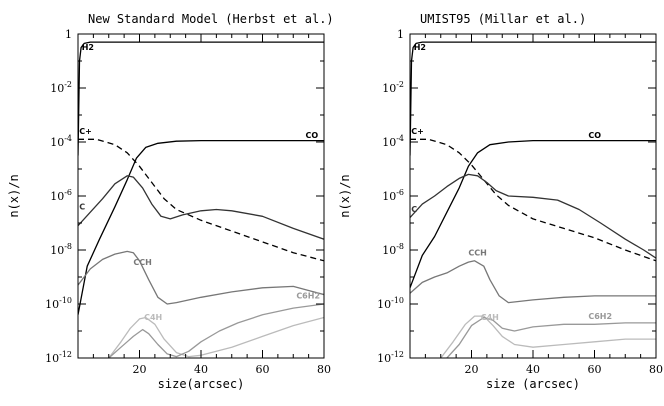 The width and height of the screenshot is (664, 406). What do you see at coordinates (533, 384) in the screenshot?
I see `x-axis-label: size (arcsec)` at bounding box center [533, 384].